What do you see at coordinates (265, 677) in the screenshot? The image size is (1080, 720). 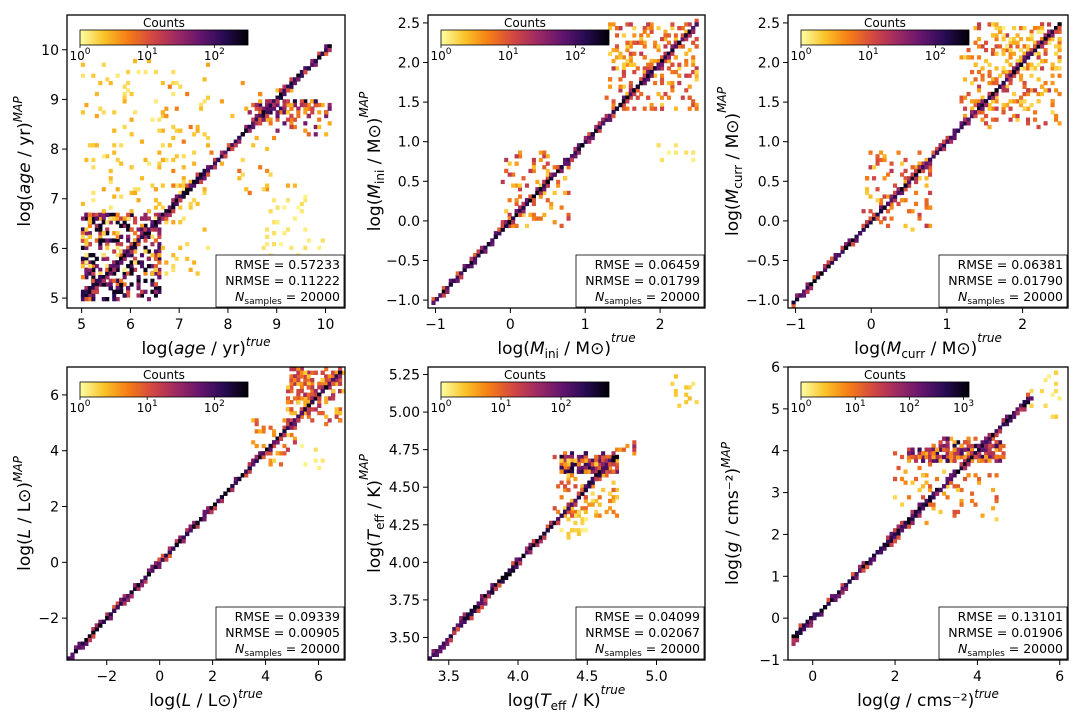 I see `x-tick-label: 4` at bounding box center [265, 677].